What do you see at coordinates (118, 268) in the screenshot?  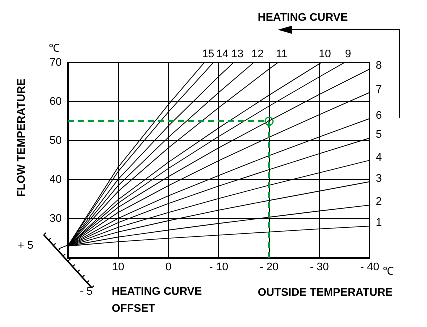 I see `x-tick-label: 10` at bounding box center [118, 268].